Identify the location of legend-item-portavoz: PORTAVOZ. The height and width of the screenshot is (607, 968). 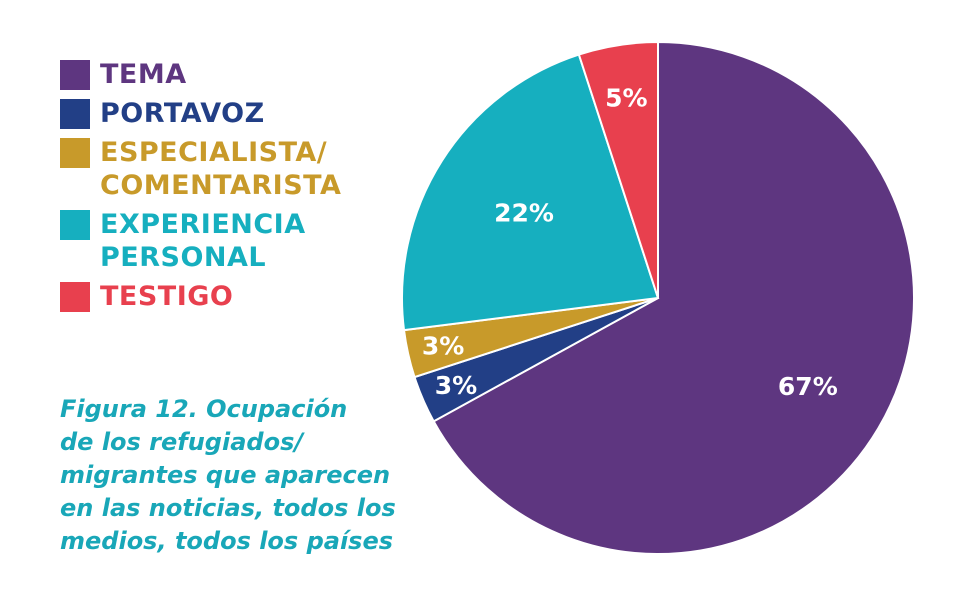
(200, 113).